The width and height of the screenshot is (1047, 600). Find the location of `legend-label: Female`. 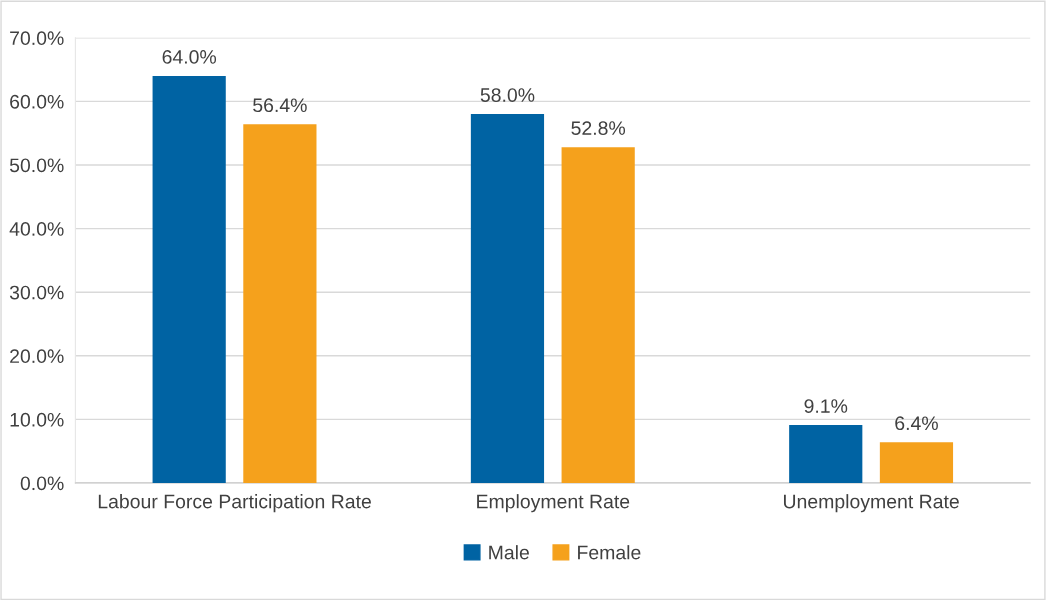

legend-label: Female is located at coordinates (609, 552).